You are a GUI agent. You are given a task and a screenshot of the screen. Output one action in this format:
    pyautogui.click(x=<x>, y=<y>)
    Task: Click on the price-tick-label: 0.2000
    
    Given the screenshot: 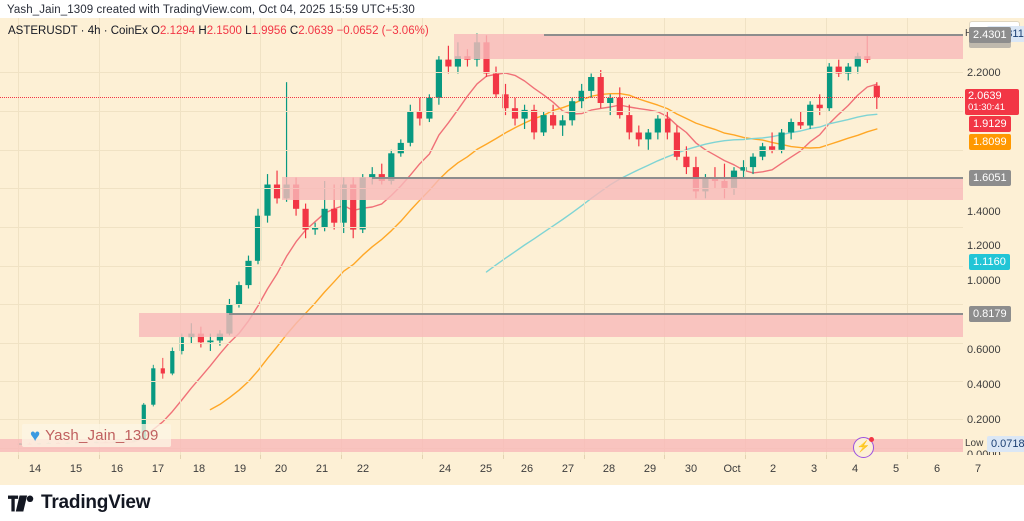 What is the action you would take?
    pyautogui.click(x=984, y=419)
    